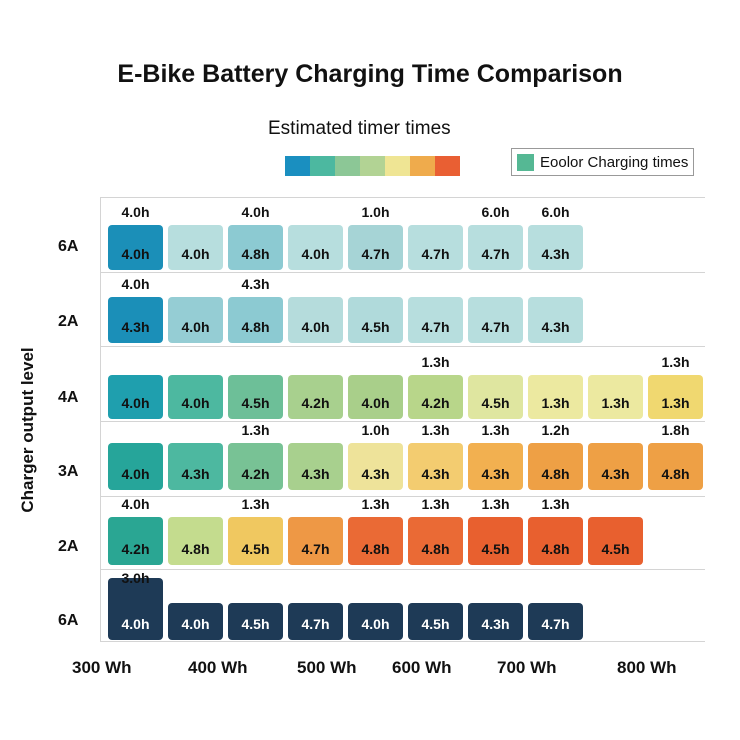 The width and height of the screenshot is (740, 740). I want to click on chart-subtitle: Estimated timer times, so click(359, 128).